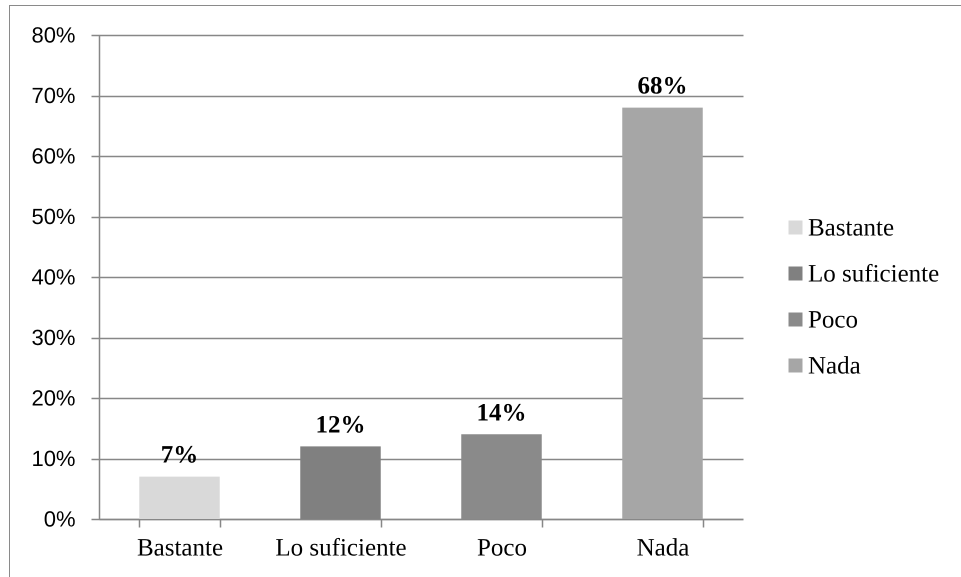  I want to click on legend-label: Poco, so click(833, 320).